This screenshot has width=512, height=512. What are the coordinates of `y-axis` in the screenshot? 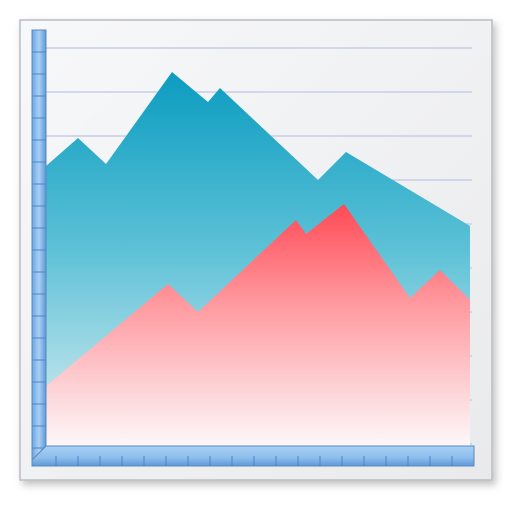 It's located at (39, 245).